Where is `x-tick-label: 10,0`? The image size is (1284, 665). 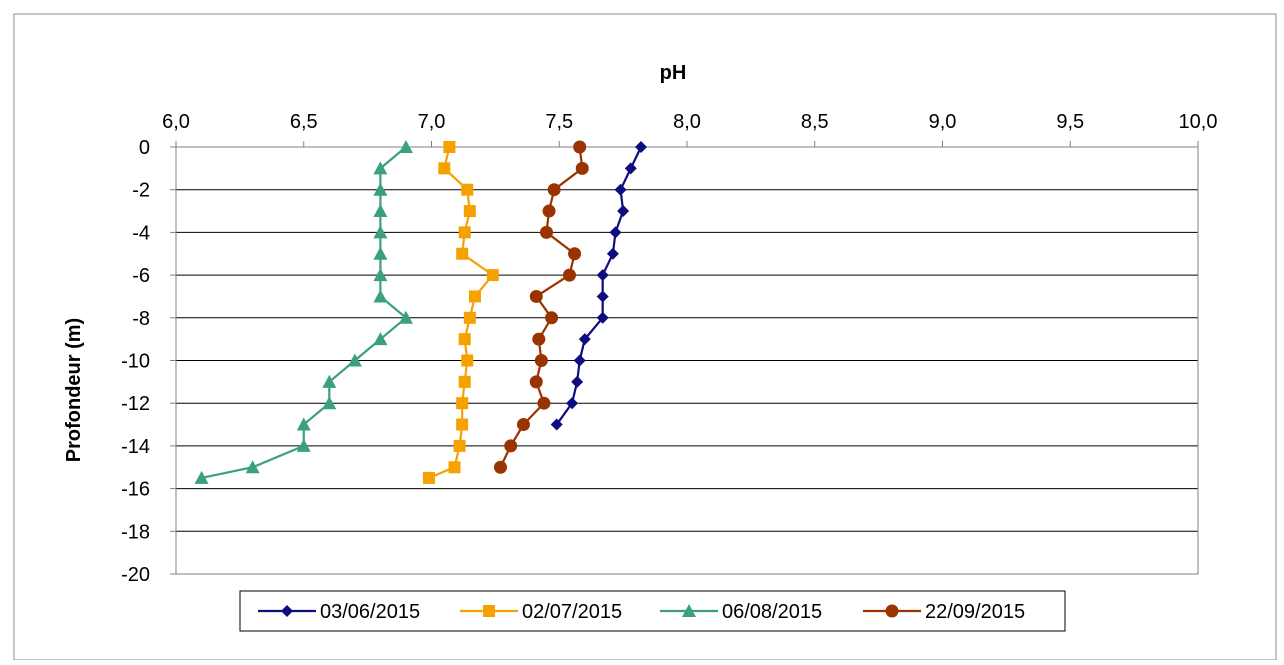
x-tick-label: 10,0 is located at coordinates (1198, 122).